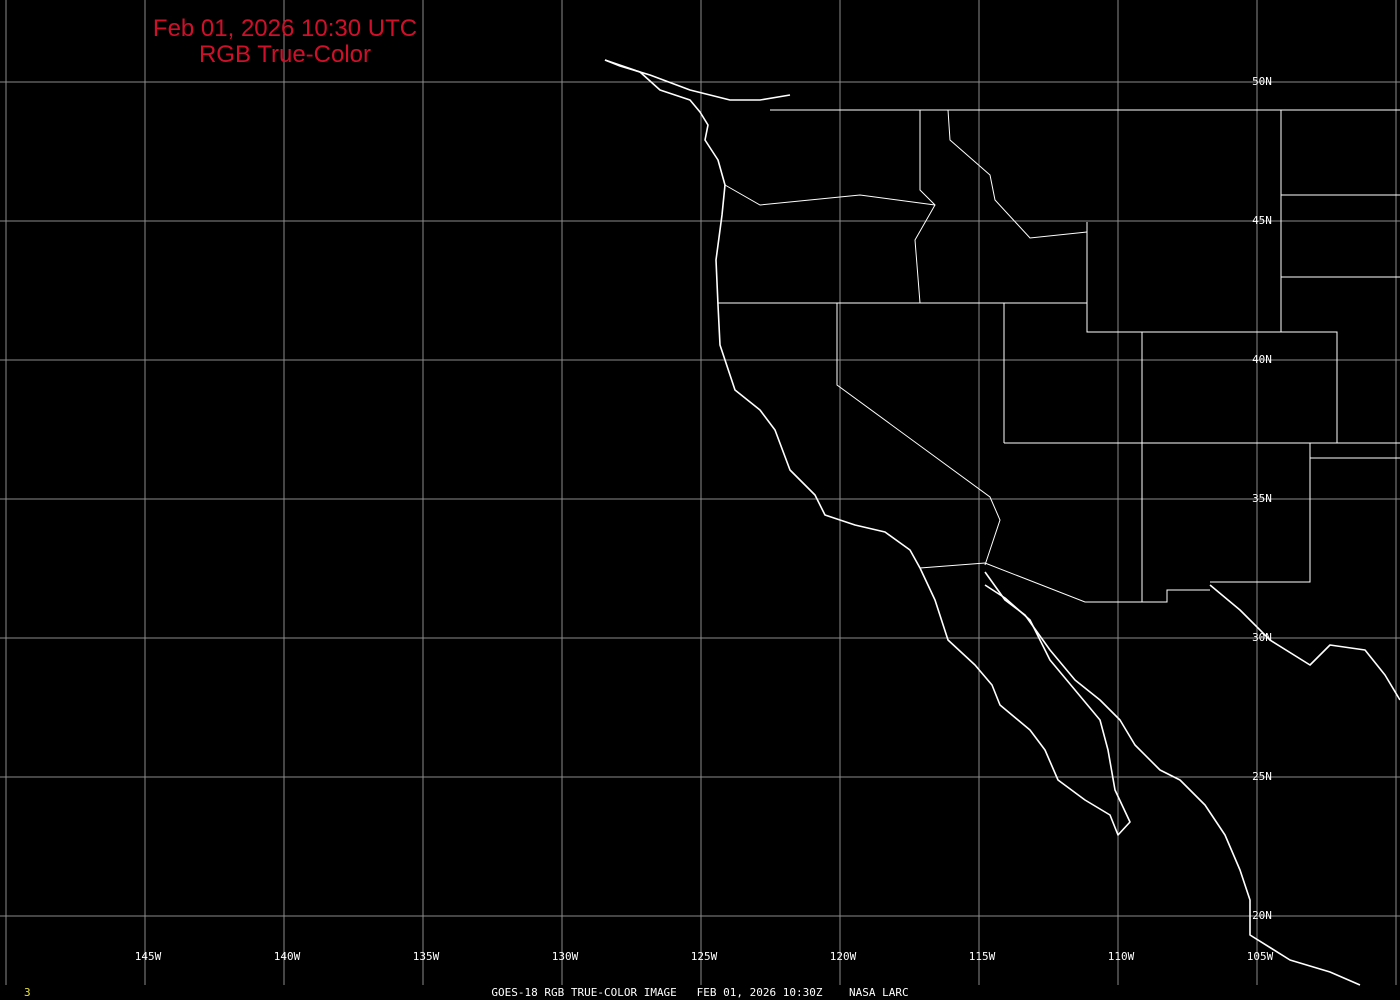 This screenshot has height=1000, width=1400. What do you see at coordinates (148, 956) in the screenshot?
I see `longitude-label: 145W` at bounding box center [148, 956].